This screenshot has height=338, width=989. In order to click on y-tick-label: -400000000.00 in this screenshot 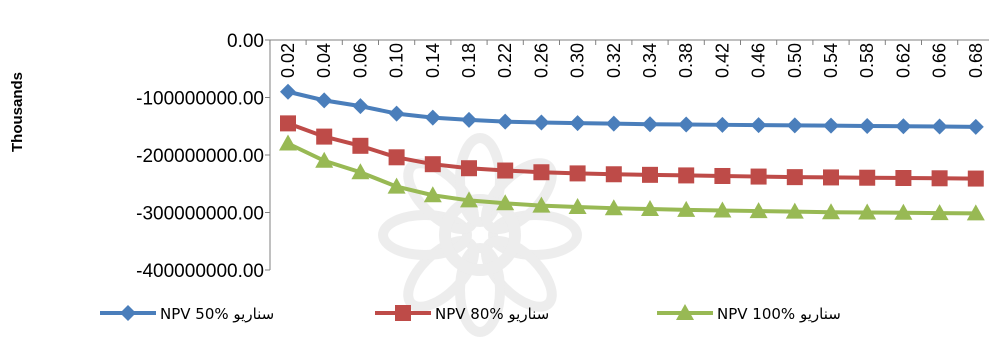, I will do `click(200, 271)`.